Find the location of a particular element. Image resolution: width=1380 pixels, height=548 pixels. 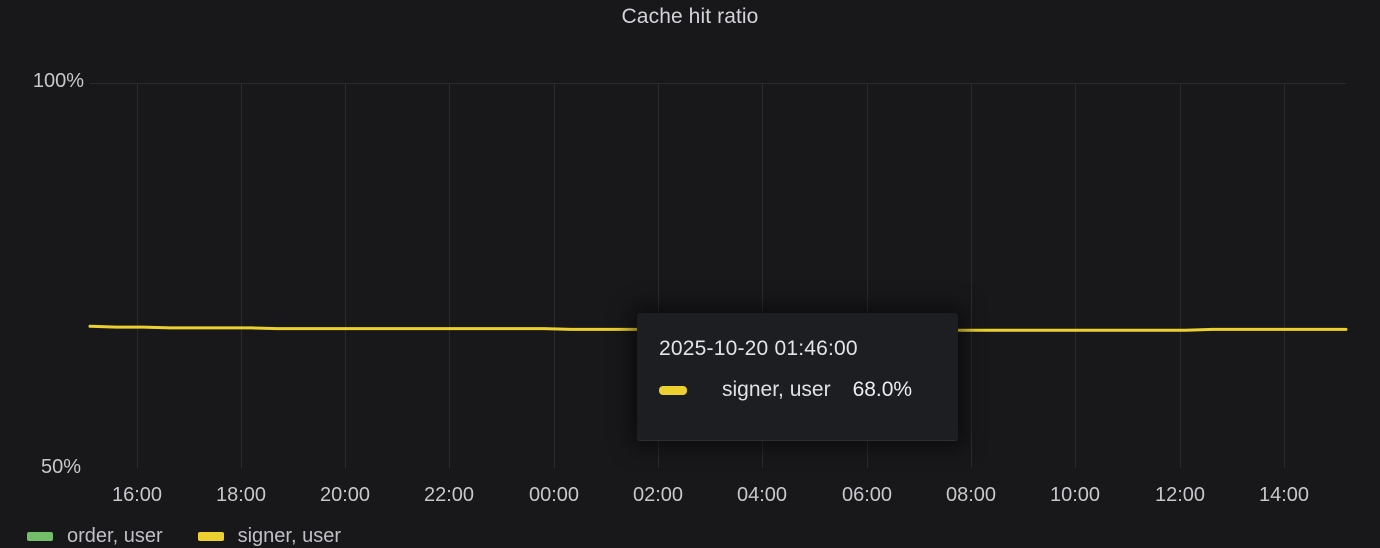

tooltip-series-label: signer, user is located at coordinates (776, 389).